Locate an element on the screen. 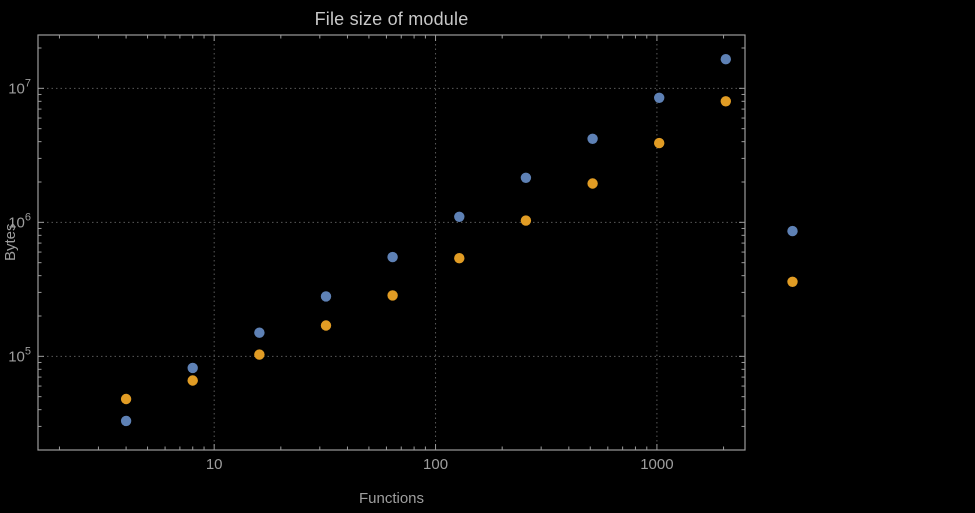 Image resolution: width=975 pixels, height=513 pixels. x-tick-label: 1000 is located at coordinates (656, 464).